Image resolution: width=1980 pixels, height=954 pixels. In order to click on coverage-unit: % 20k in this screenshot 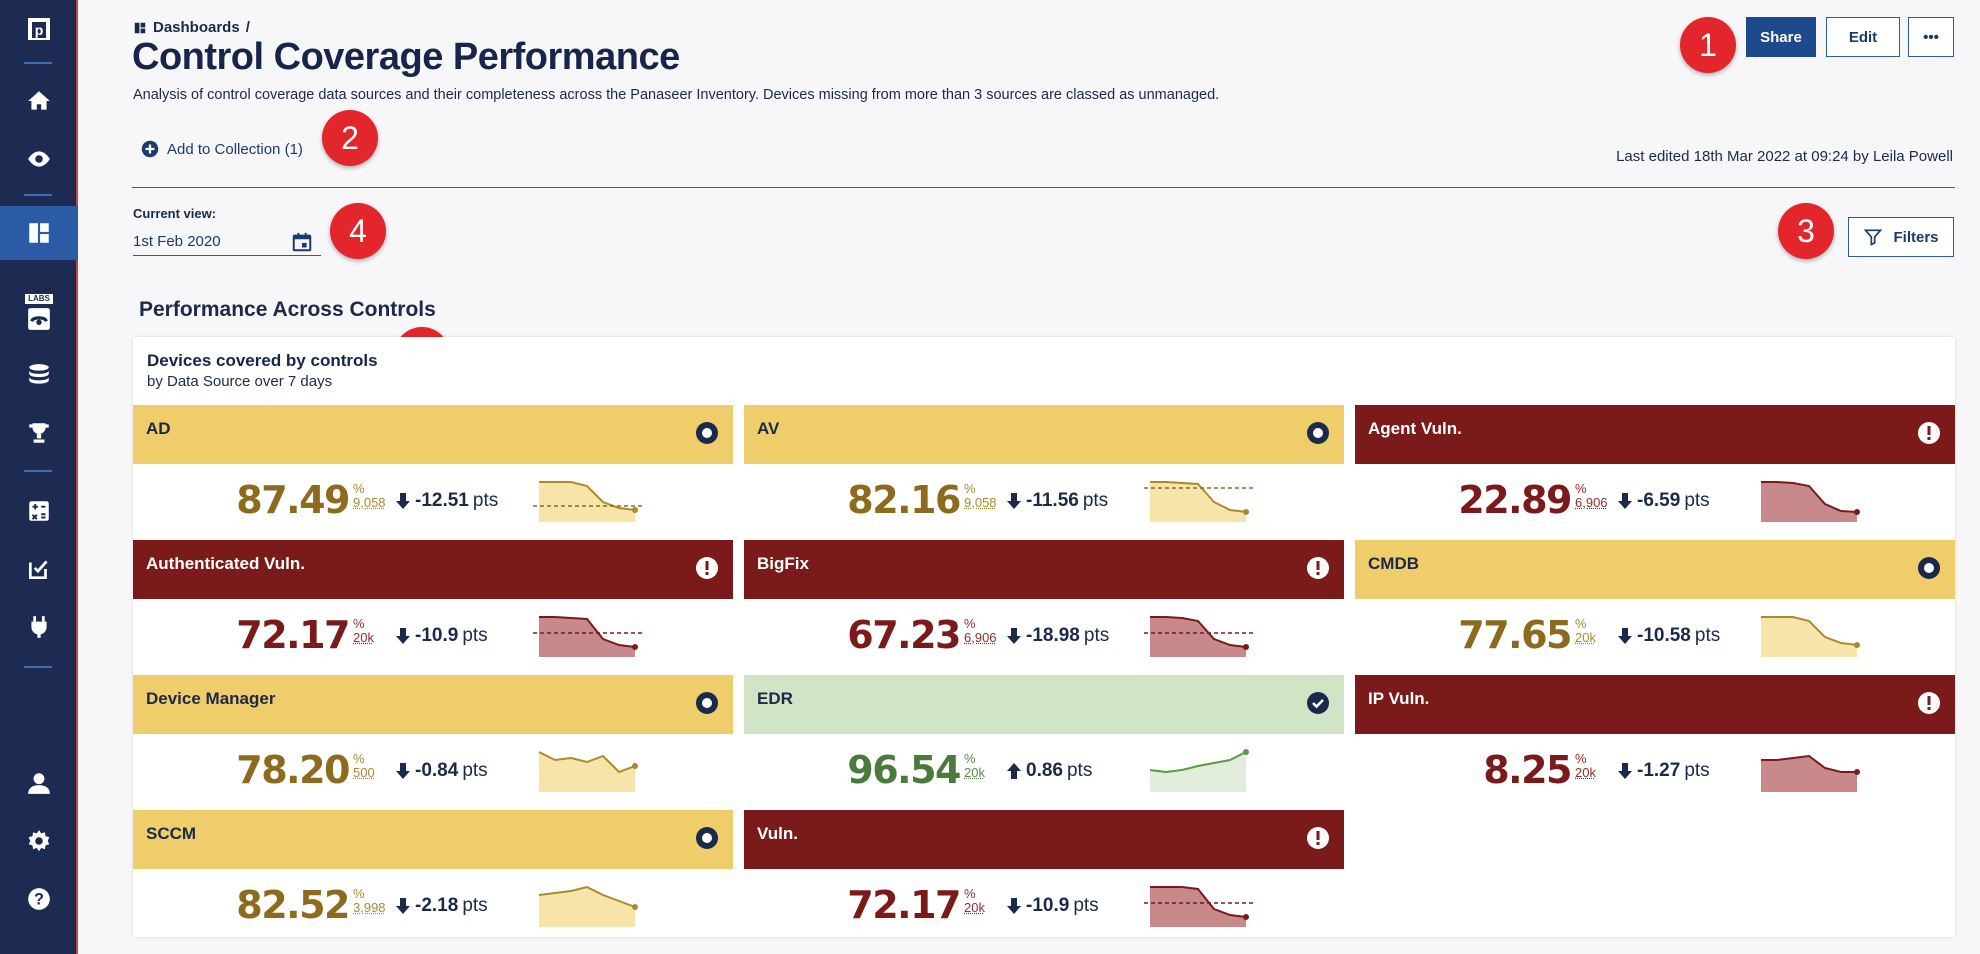, I will do `click(1585, 631)`.